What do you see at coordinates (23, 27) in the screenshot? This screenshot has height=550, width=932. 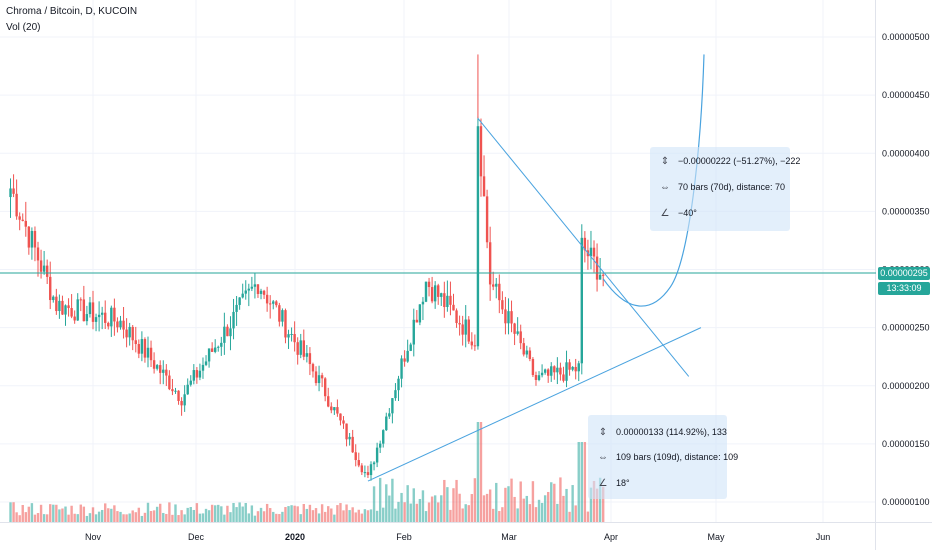 I see `volume-indicator-label: Vol (20)` at bounding box center [23, 27].